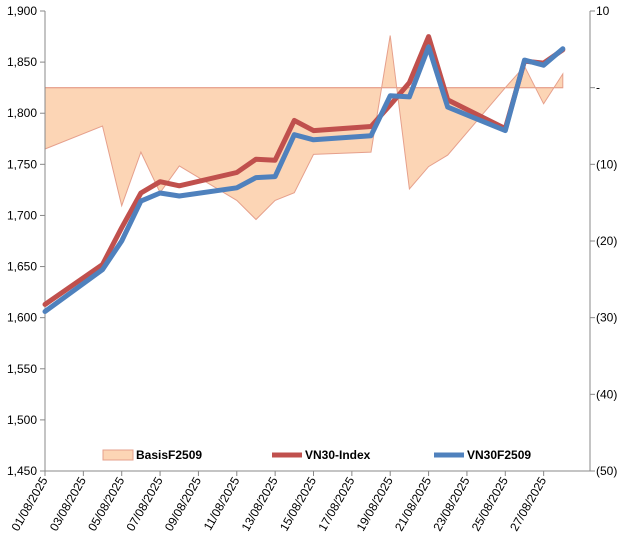 Image resolution: width=637 pixels, height=555 pixels. What do you see at coordinates (606, 471) in the screenshot?
I see `y-right-tick-label: (50)` at bounding box center [606, 471].